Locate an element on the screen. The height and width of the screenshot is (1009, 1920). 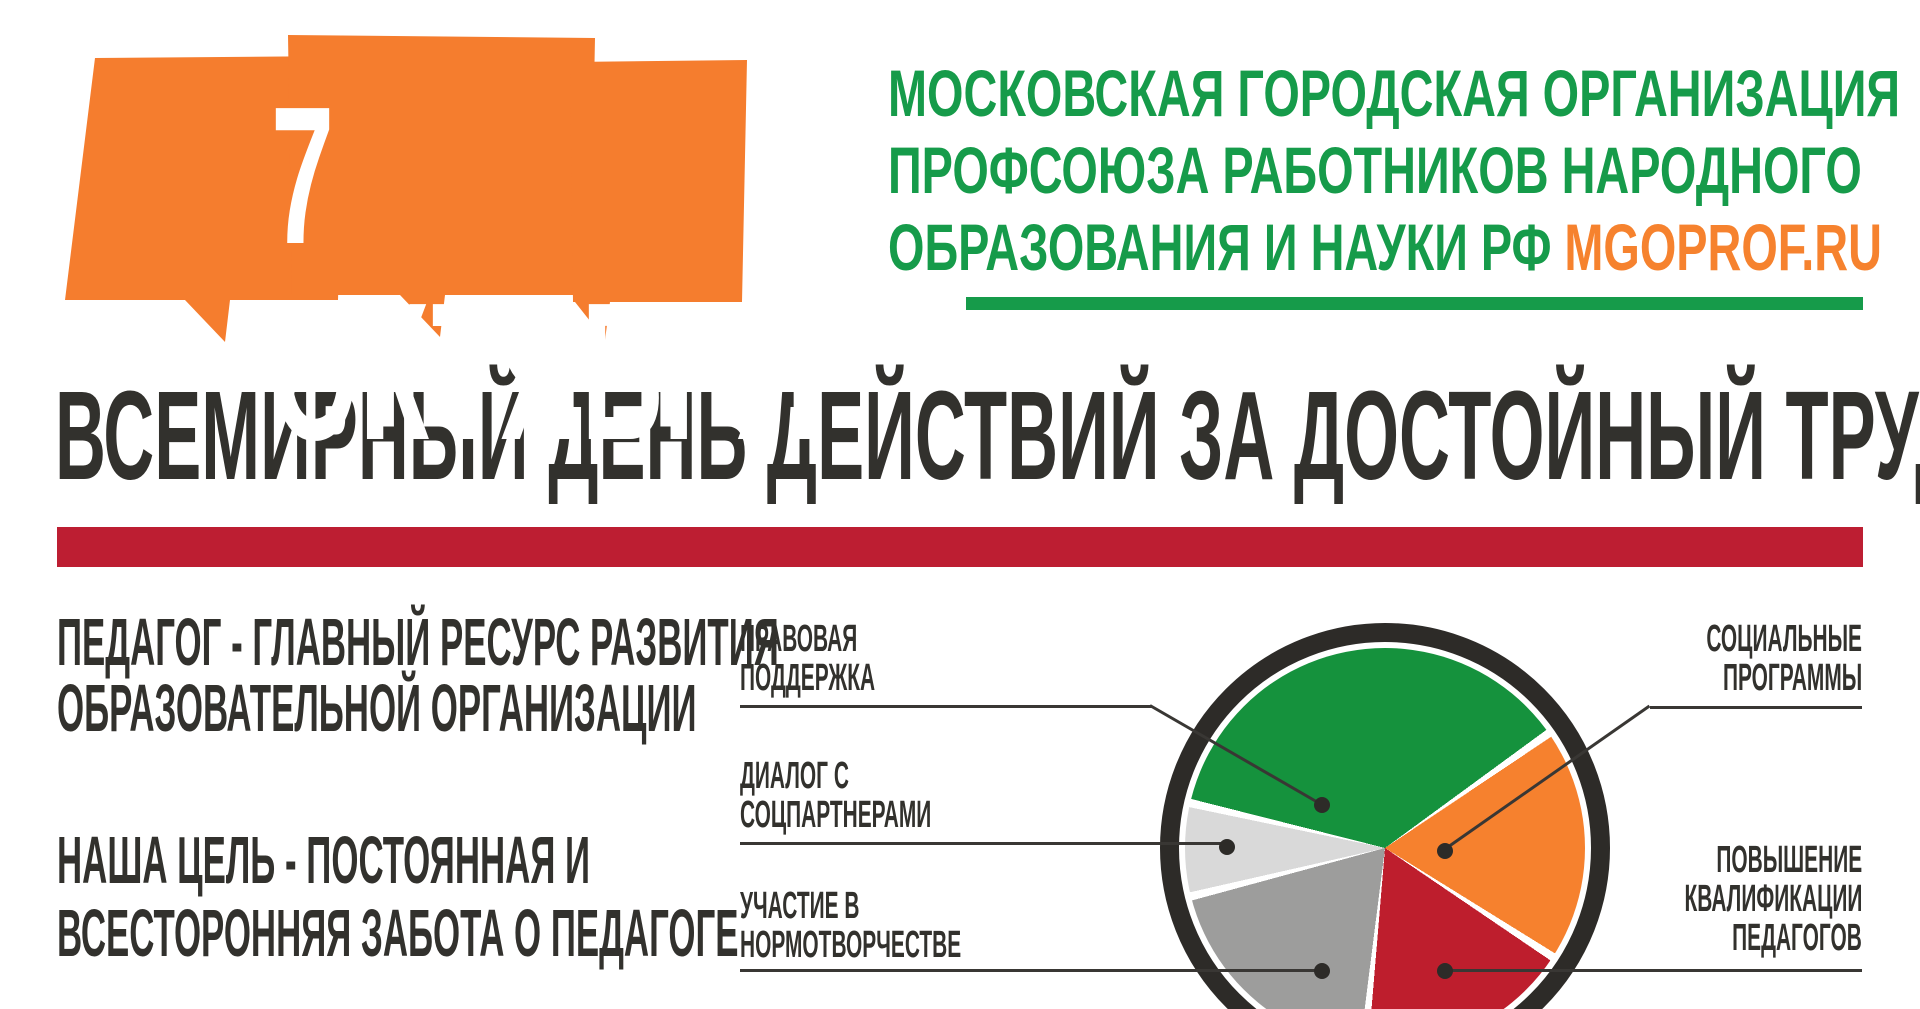
leader-social-horizontal is located at coordinates (1756, 707).